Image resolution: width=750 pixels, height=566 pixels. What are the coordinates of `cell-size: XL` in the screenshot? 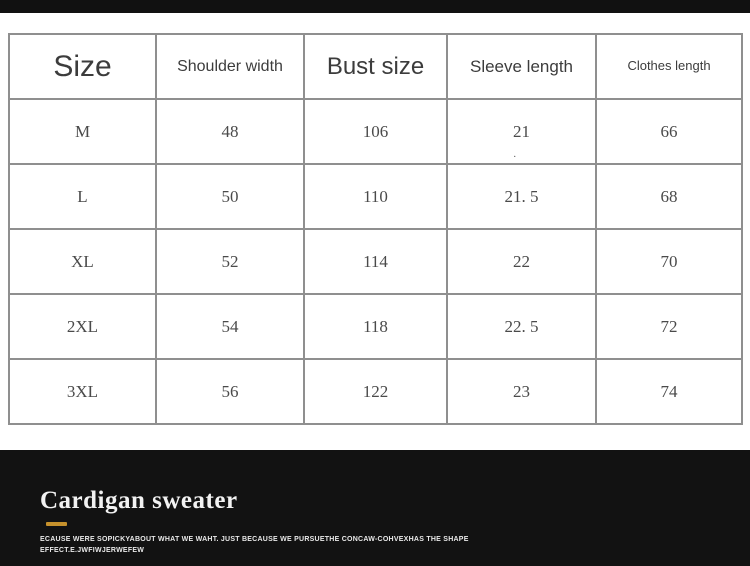 It's located at (82, 261).